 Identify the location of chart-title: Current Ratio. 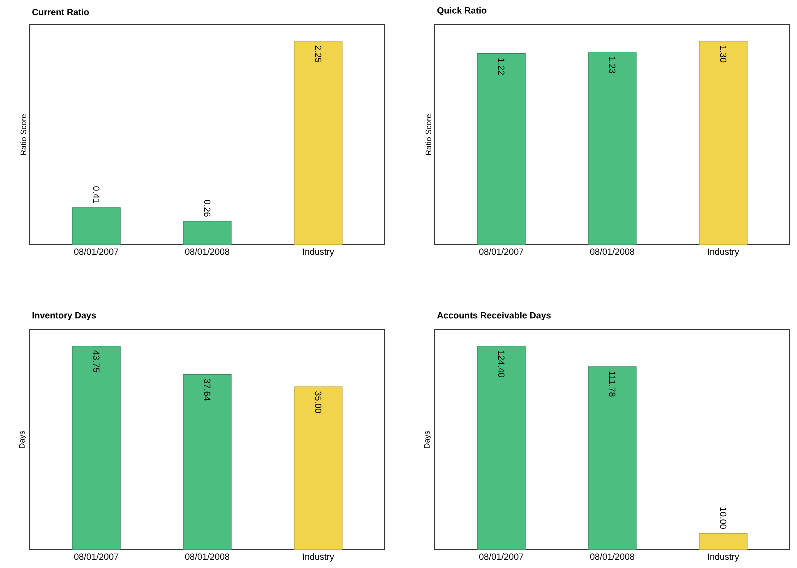
(61, 12).